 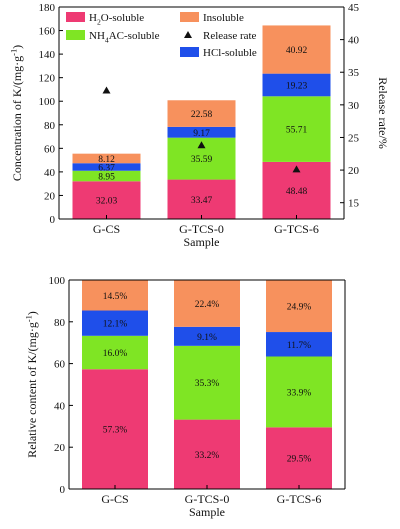 I want to click on y2-tick-label: 20, so click(x=354, y=171).